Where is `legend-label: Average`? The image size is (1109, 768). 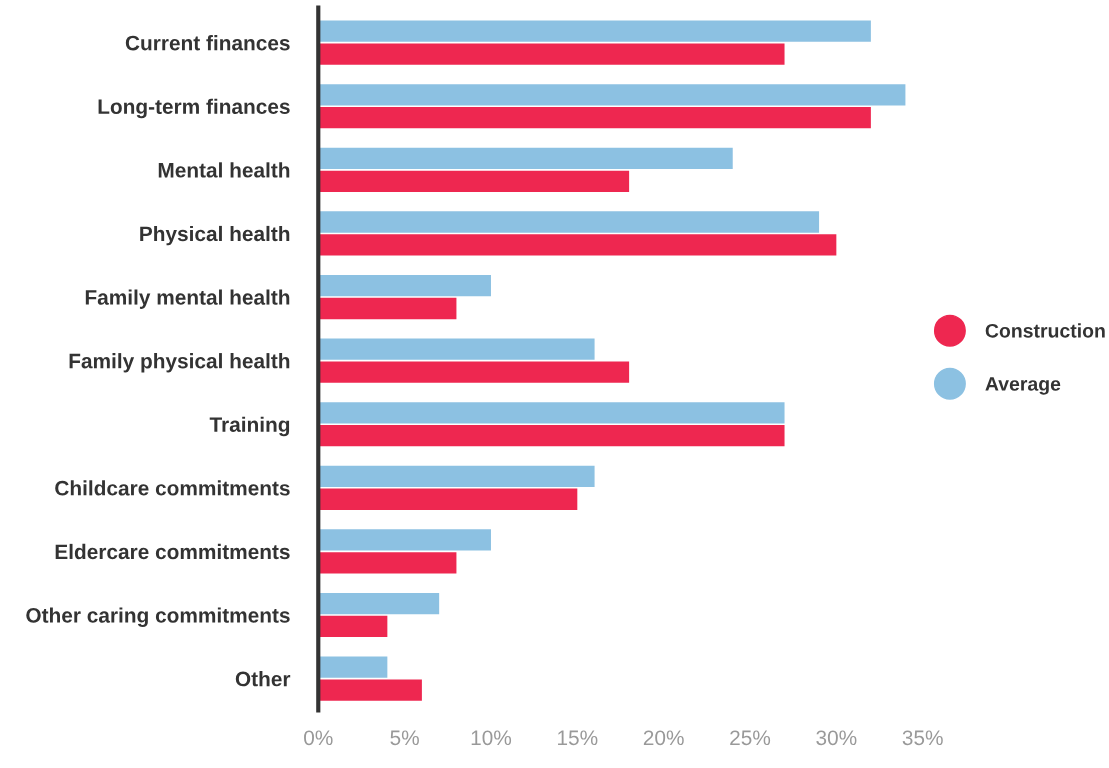 legend-label: Average is located at coordinates (1023, 386).